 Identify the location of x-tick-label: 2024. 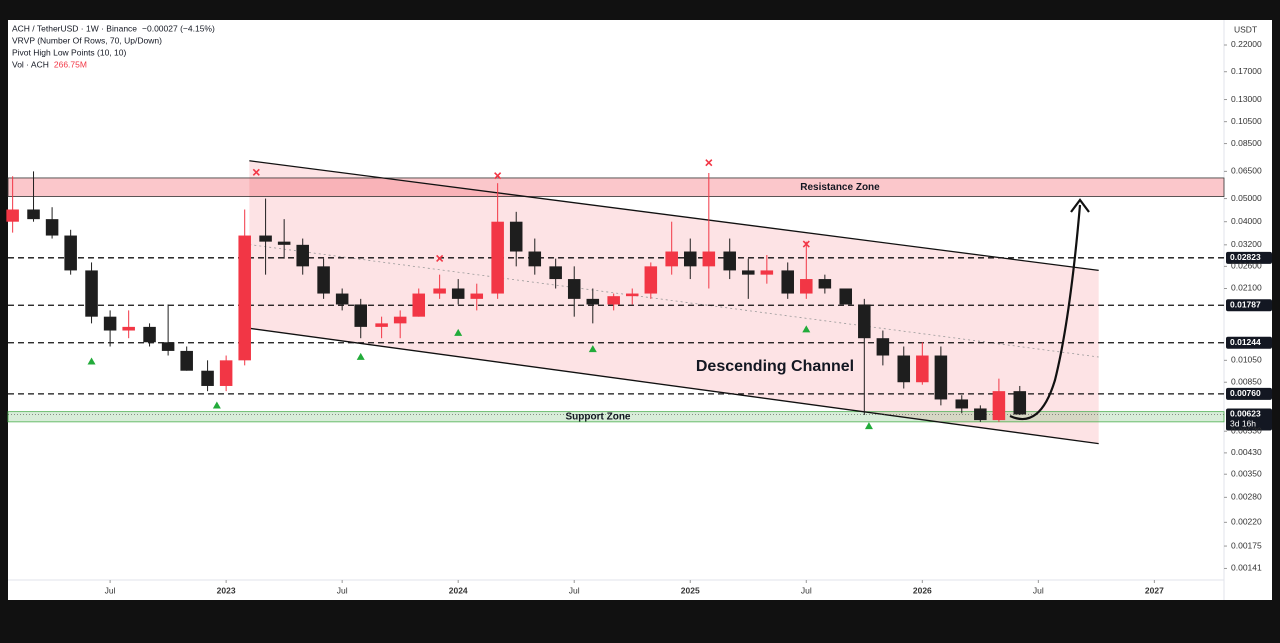
(458, 590).